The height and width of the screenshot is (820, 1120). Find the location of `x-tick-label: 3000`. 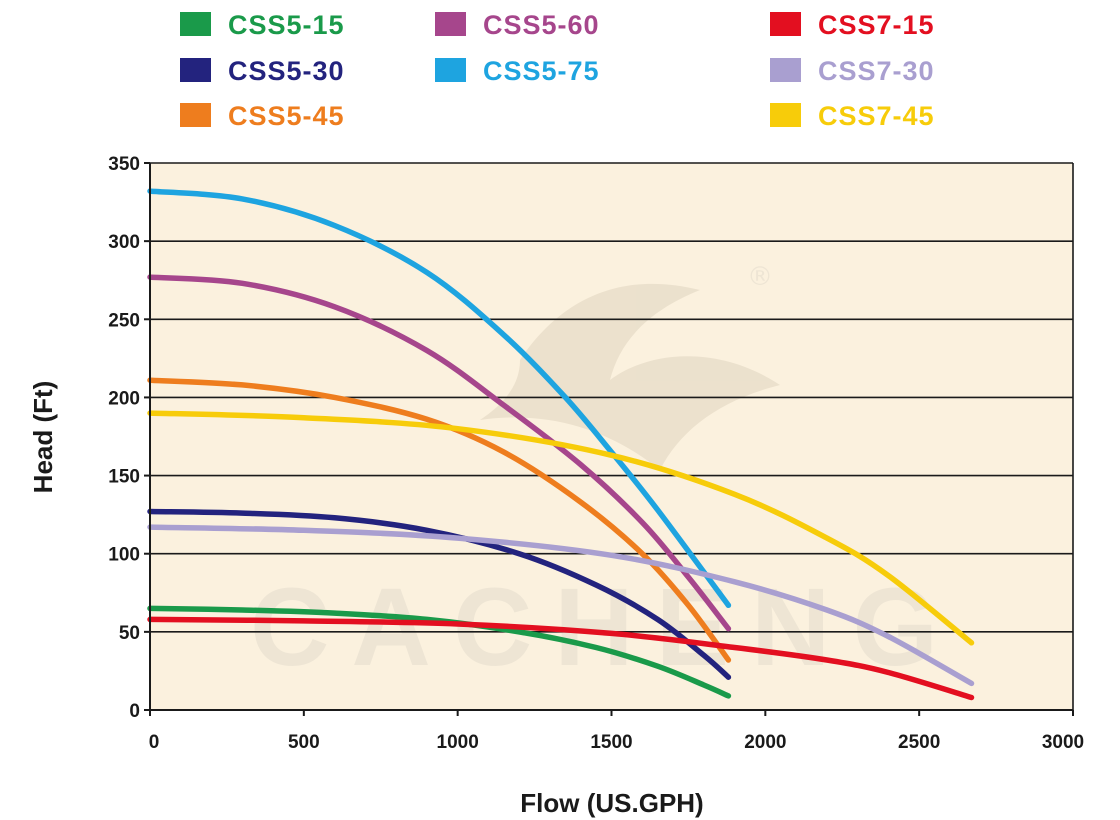

x-tick-label: 3000 is located at coordinates (1063, 742).